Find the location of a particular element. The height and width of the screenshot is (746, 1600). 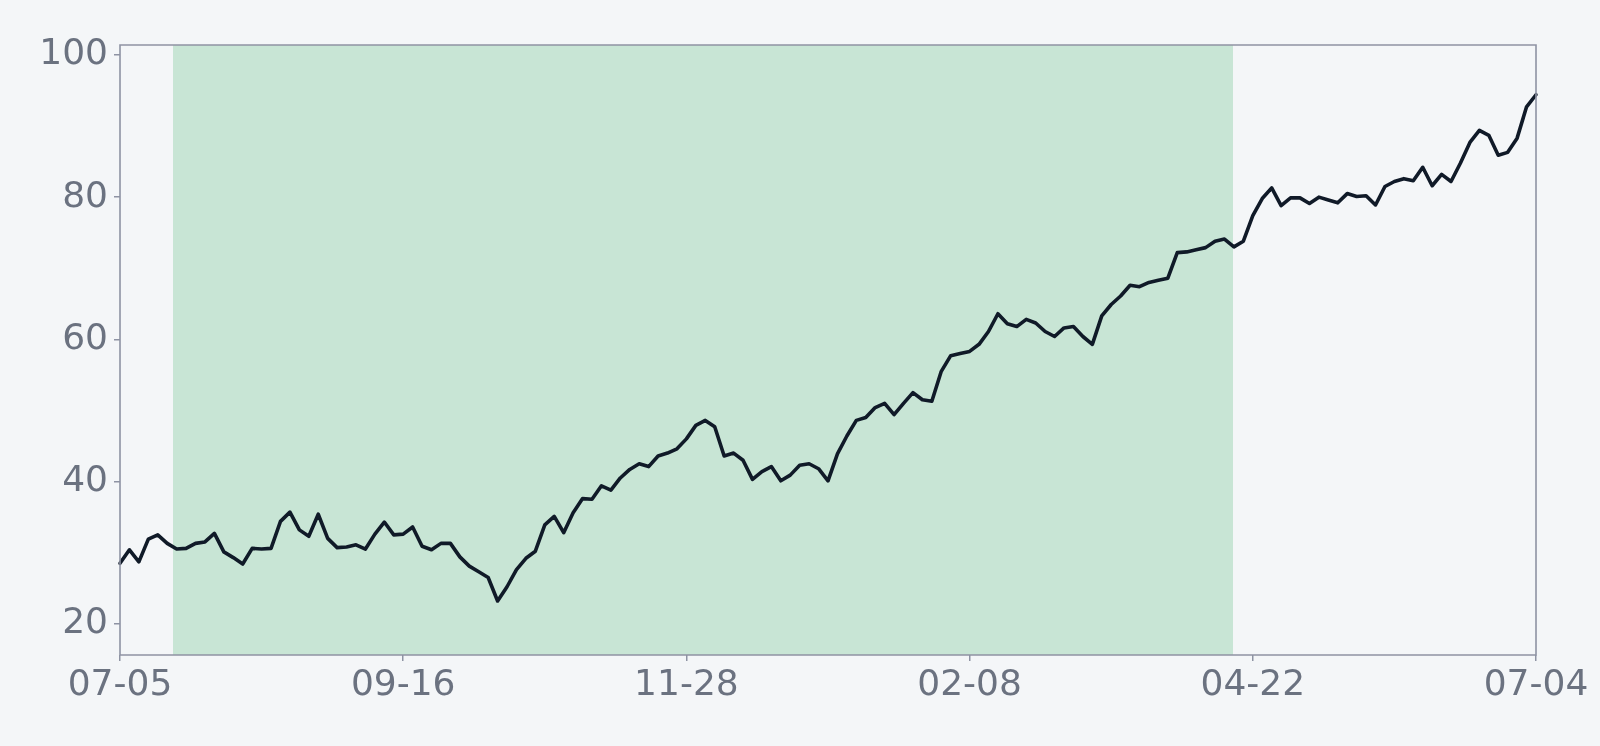

y-tick-label: 80 is located at coordinates (85, 194).